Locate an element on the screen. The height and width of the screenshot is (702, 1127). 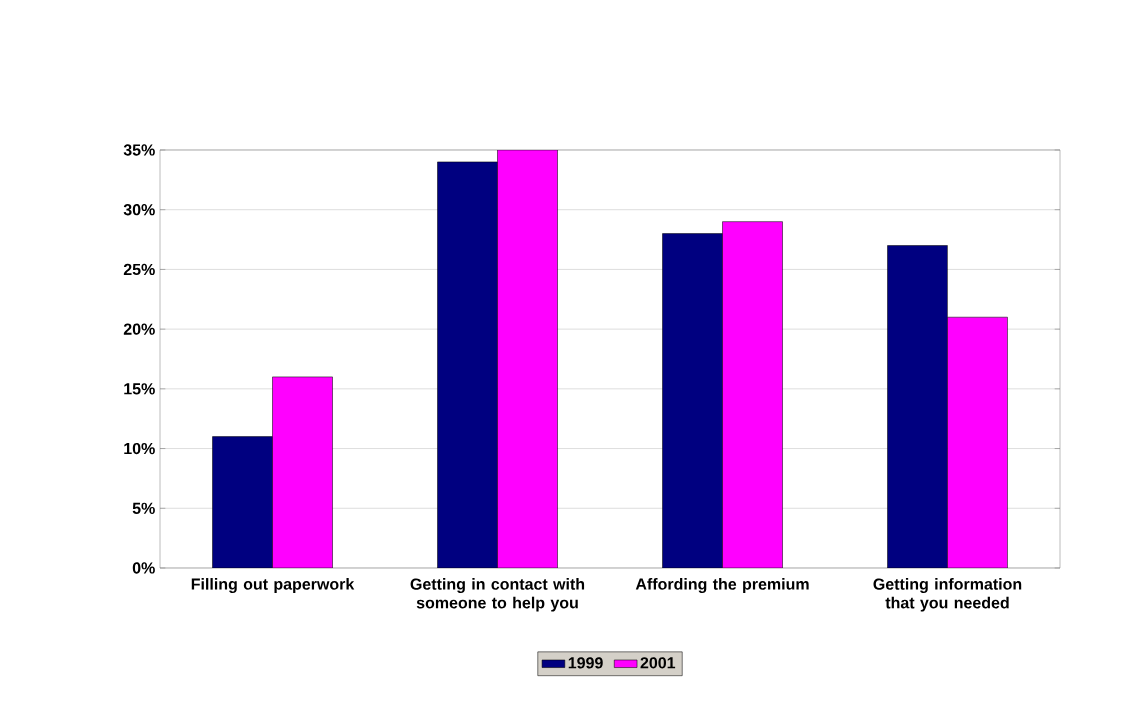
y-tick-label: 35% is located at coordinates (139, 150).